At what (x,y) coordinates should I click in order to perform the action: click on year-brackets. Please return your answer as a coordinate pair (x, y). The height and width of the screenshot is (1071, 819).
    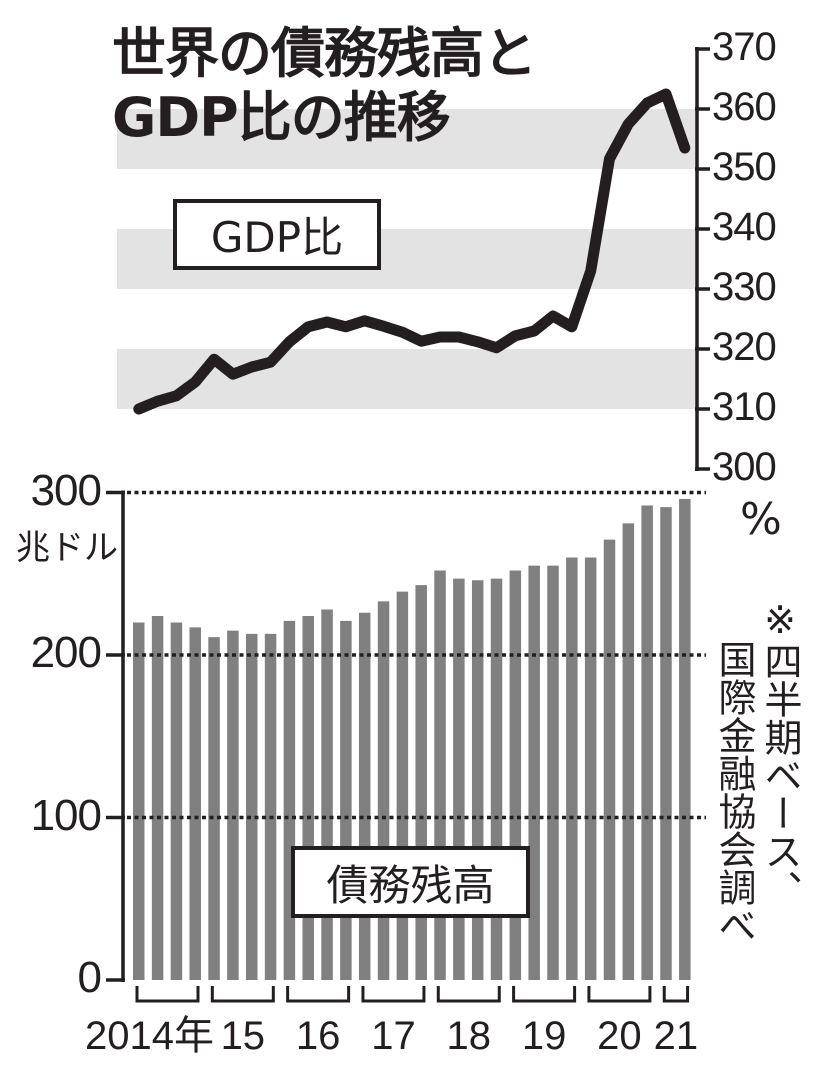
    Looking at the image, I should click on (412, 994).